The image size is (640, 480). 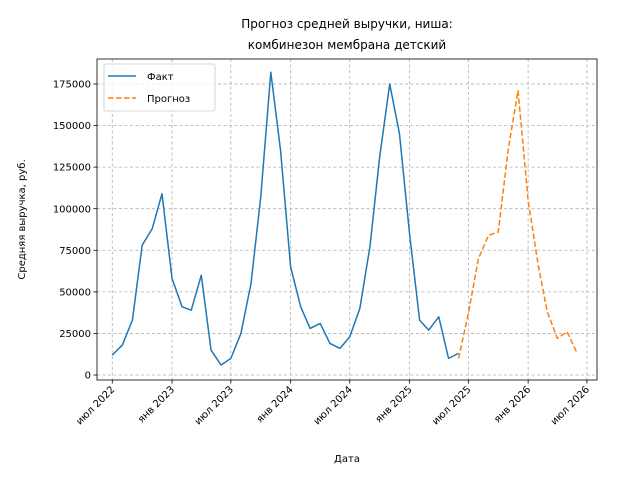 What do you see at coordinates (347, 459) in the screenshot?
I see `x-axis-label: Дата` at bounding box center [347, 459].